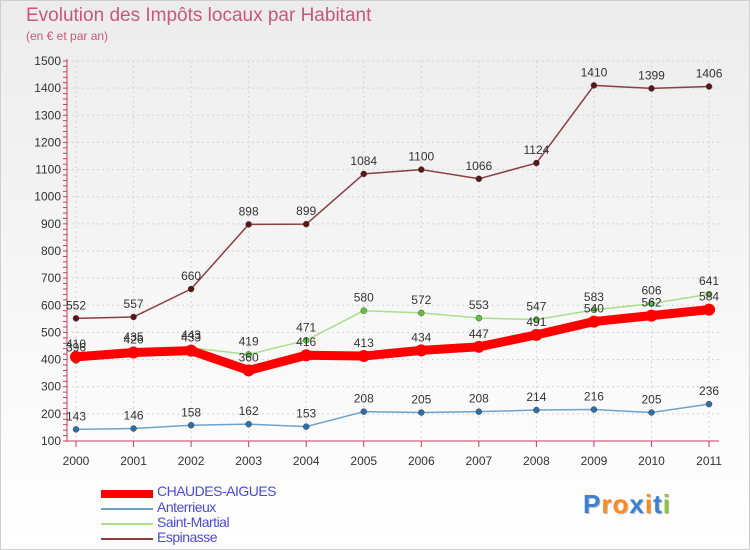  Describe the element at coordinates (47, 142) in the screenshot. I see `y-tick-1200: 1200` at that location.